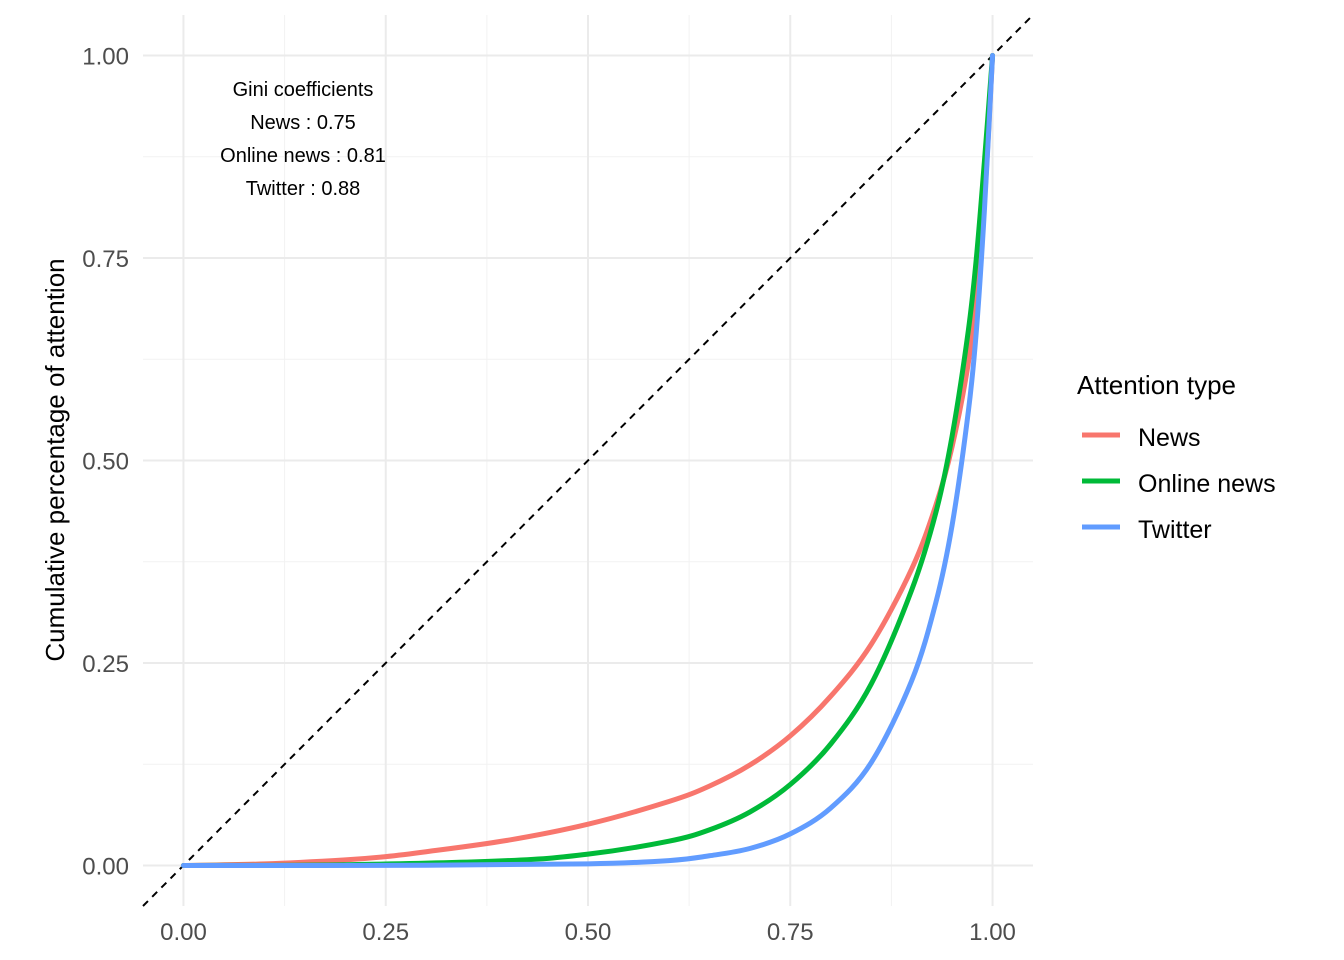  I want to click on x-tick-label: 0.75, so click(790, 932).